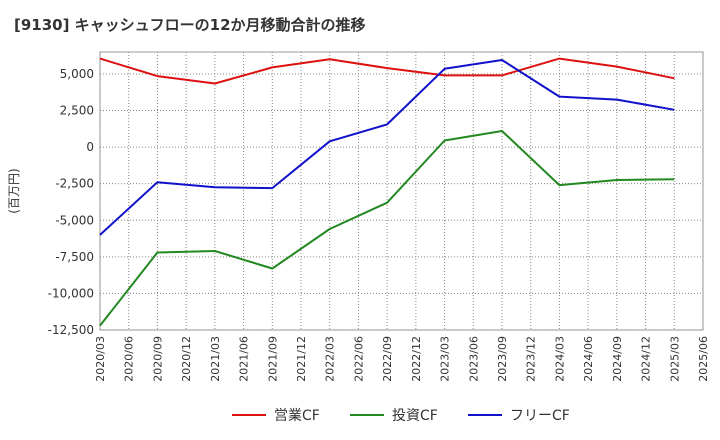  What do you see at coordinates (186, 359) in the screenshot?
I see `x-tick-label: 2020/12` at bounding box center [186, 359].